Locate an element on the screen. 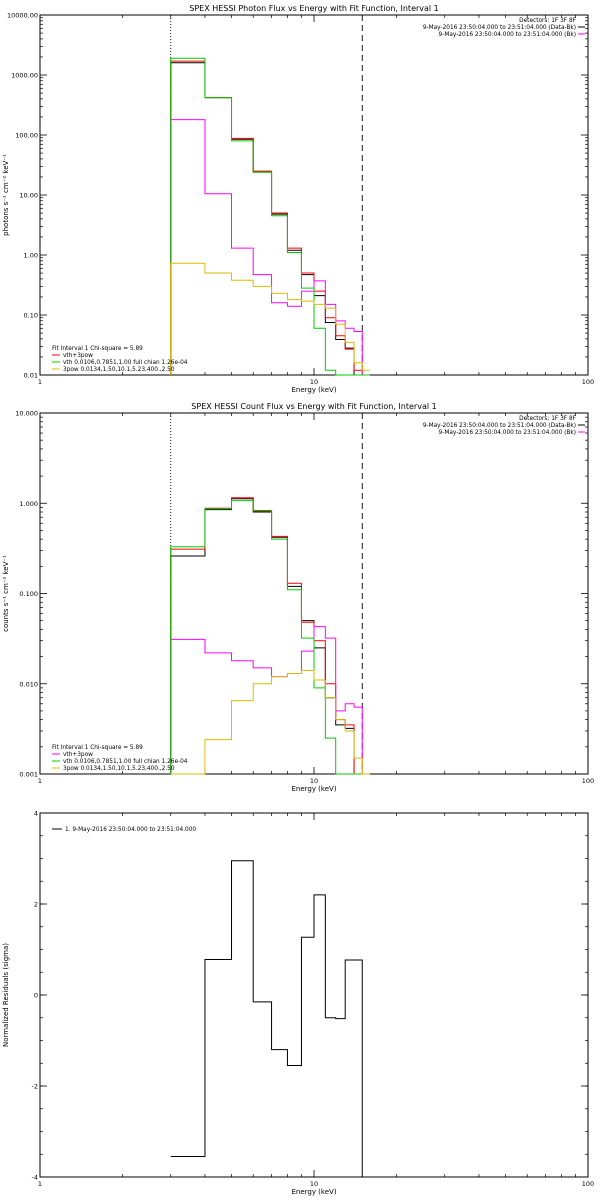  y-tick-label: -2 is located at coordinates (35, 1087).